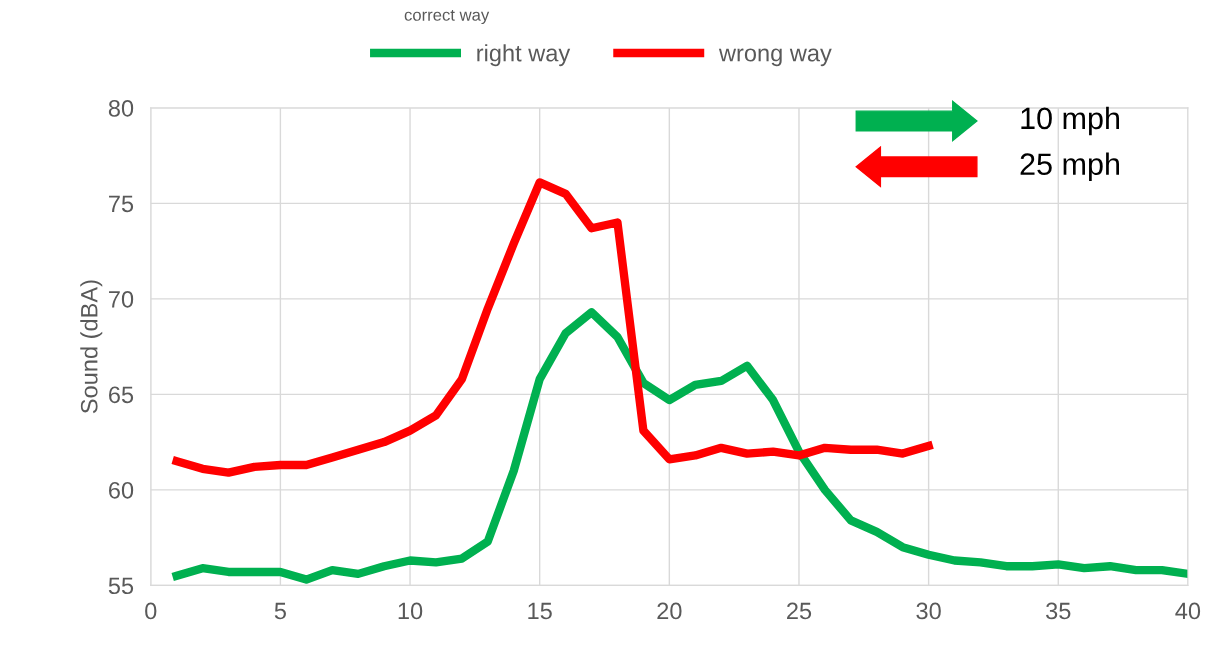 Image resolution: width=1206 pixels, height=654 pixels. What do you see at coordinates (669, 611) in the screenshot?
I see `x-tick-label: 20` at bounding box center [669, 611].